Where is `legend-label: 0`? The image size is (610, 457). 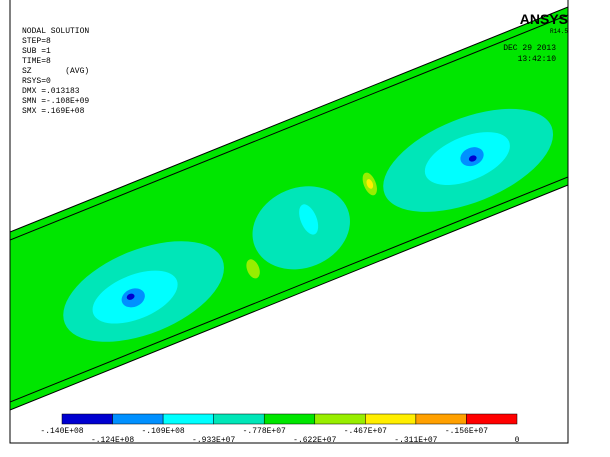 legend-label: 0 is located at coordinates (517, 440).